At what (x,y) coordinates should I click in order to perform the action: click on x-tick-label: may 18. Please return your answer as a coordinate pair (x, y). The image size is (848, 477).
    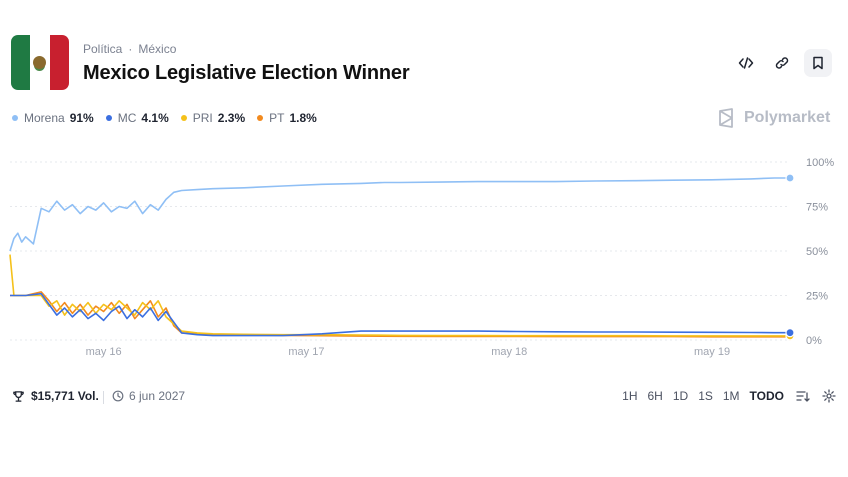
    Looking at the image, I should click on (509, 352).